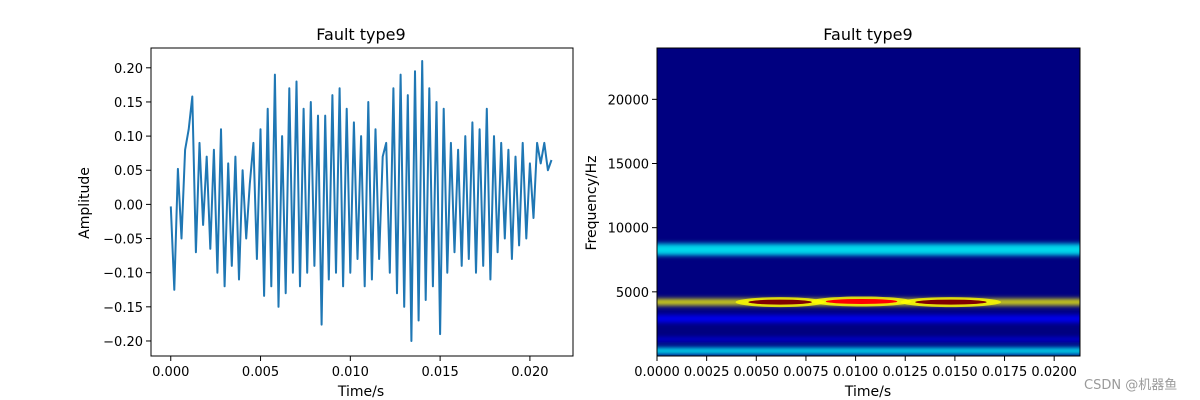 Image resolution: width=1200 pixels, height=400 pixels. I want to click on spectrogram-x-tick-label: 0.0050, so click(757, 372).